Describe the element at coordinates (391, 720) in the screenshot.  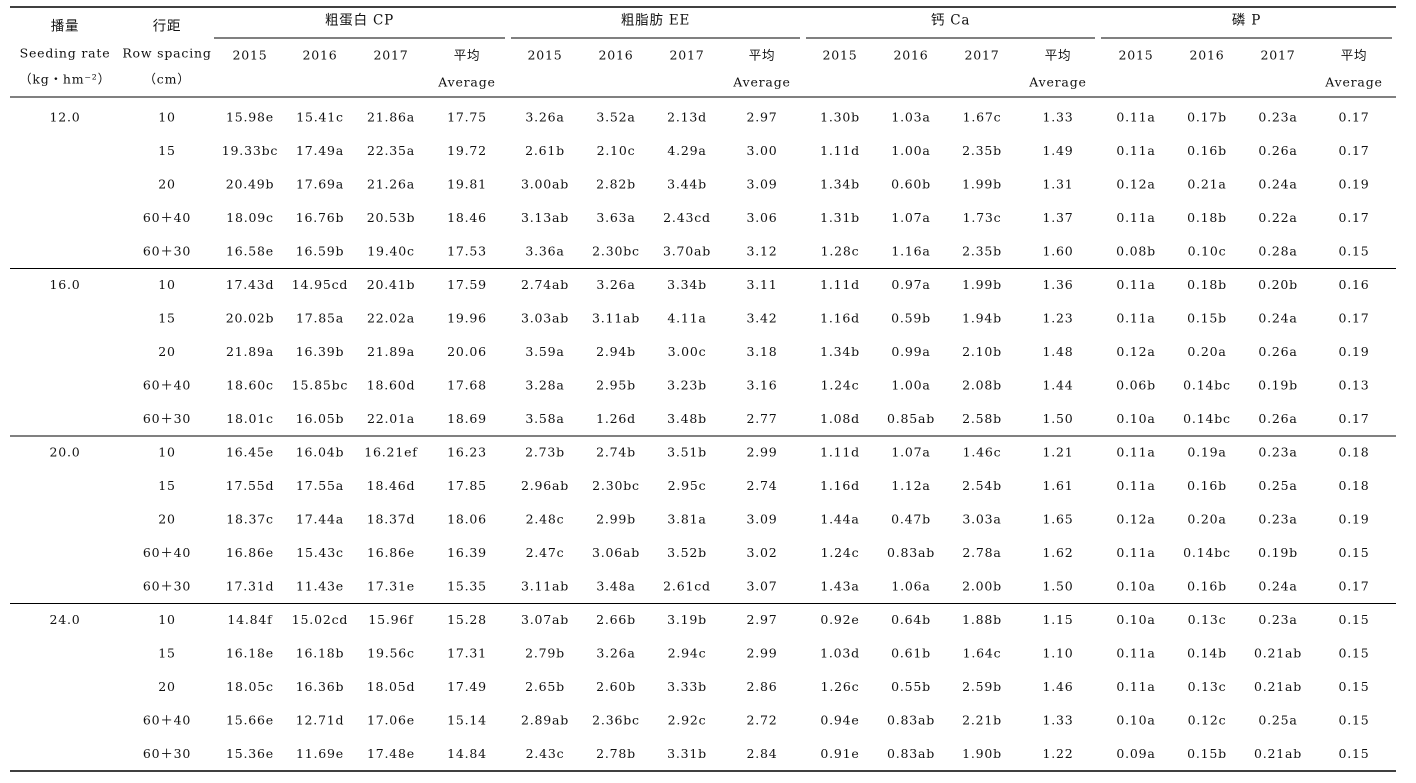
I see `cell: 17.06e` at that location.